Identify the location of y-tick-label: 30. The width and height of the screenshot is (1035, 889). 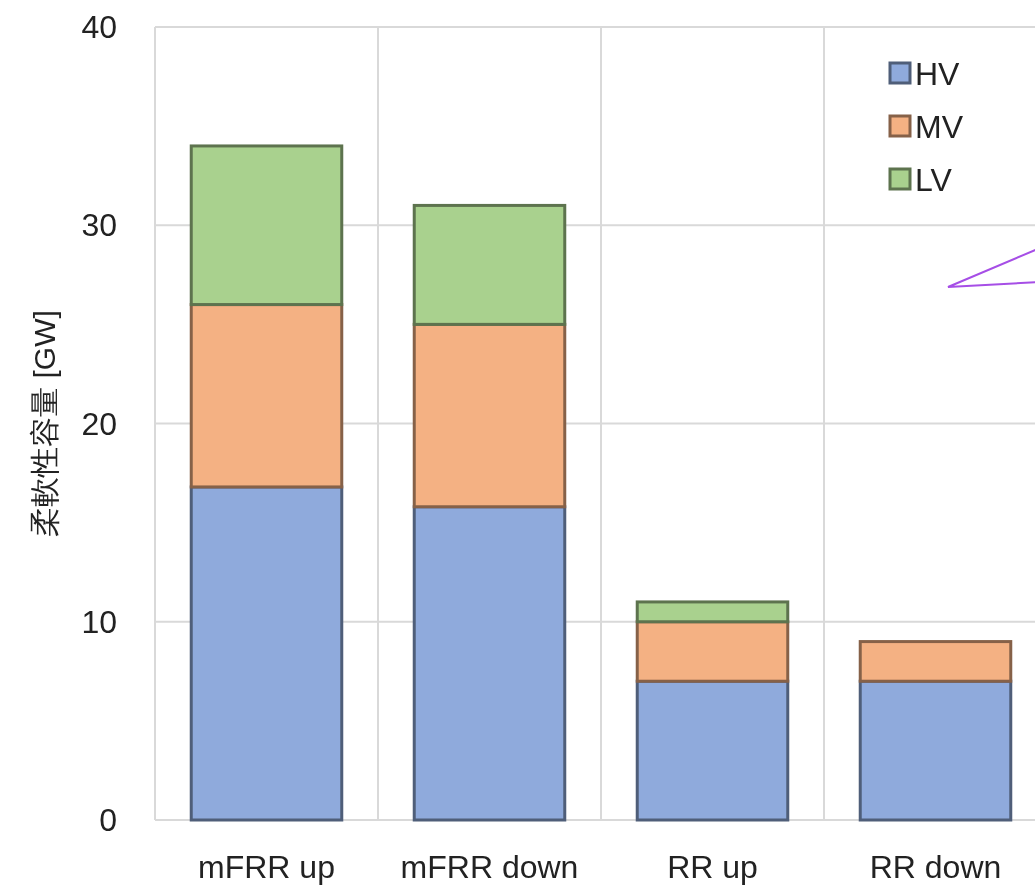
(99, 225).